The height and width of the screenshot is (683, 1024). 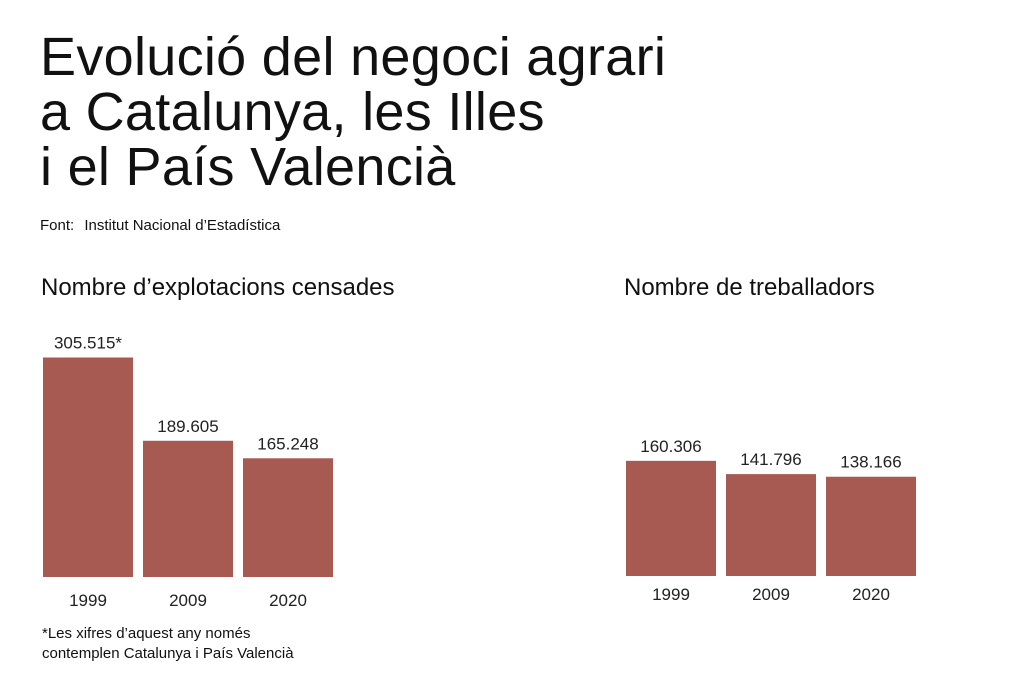 I want to click on title-line-2: a Catalunya, les Illes, so click(x=292, y=112).